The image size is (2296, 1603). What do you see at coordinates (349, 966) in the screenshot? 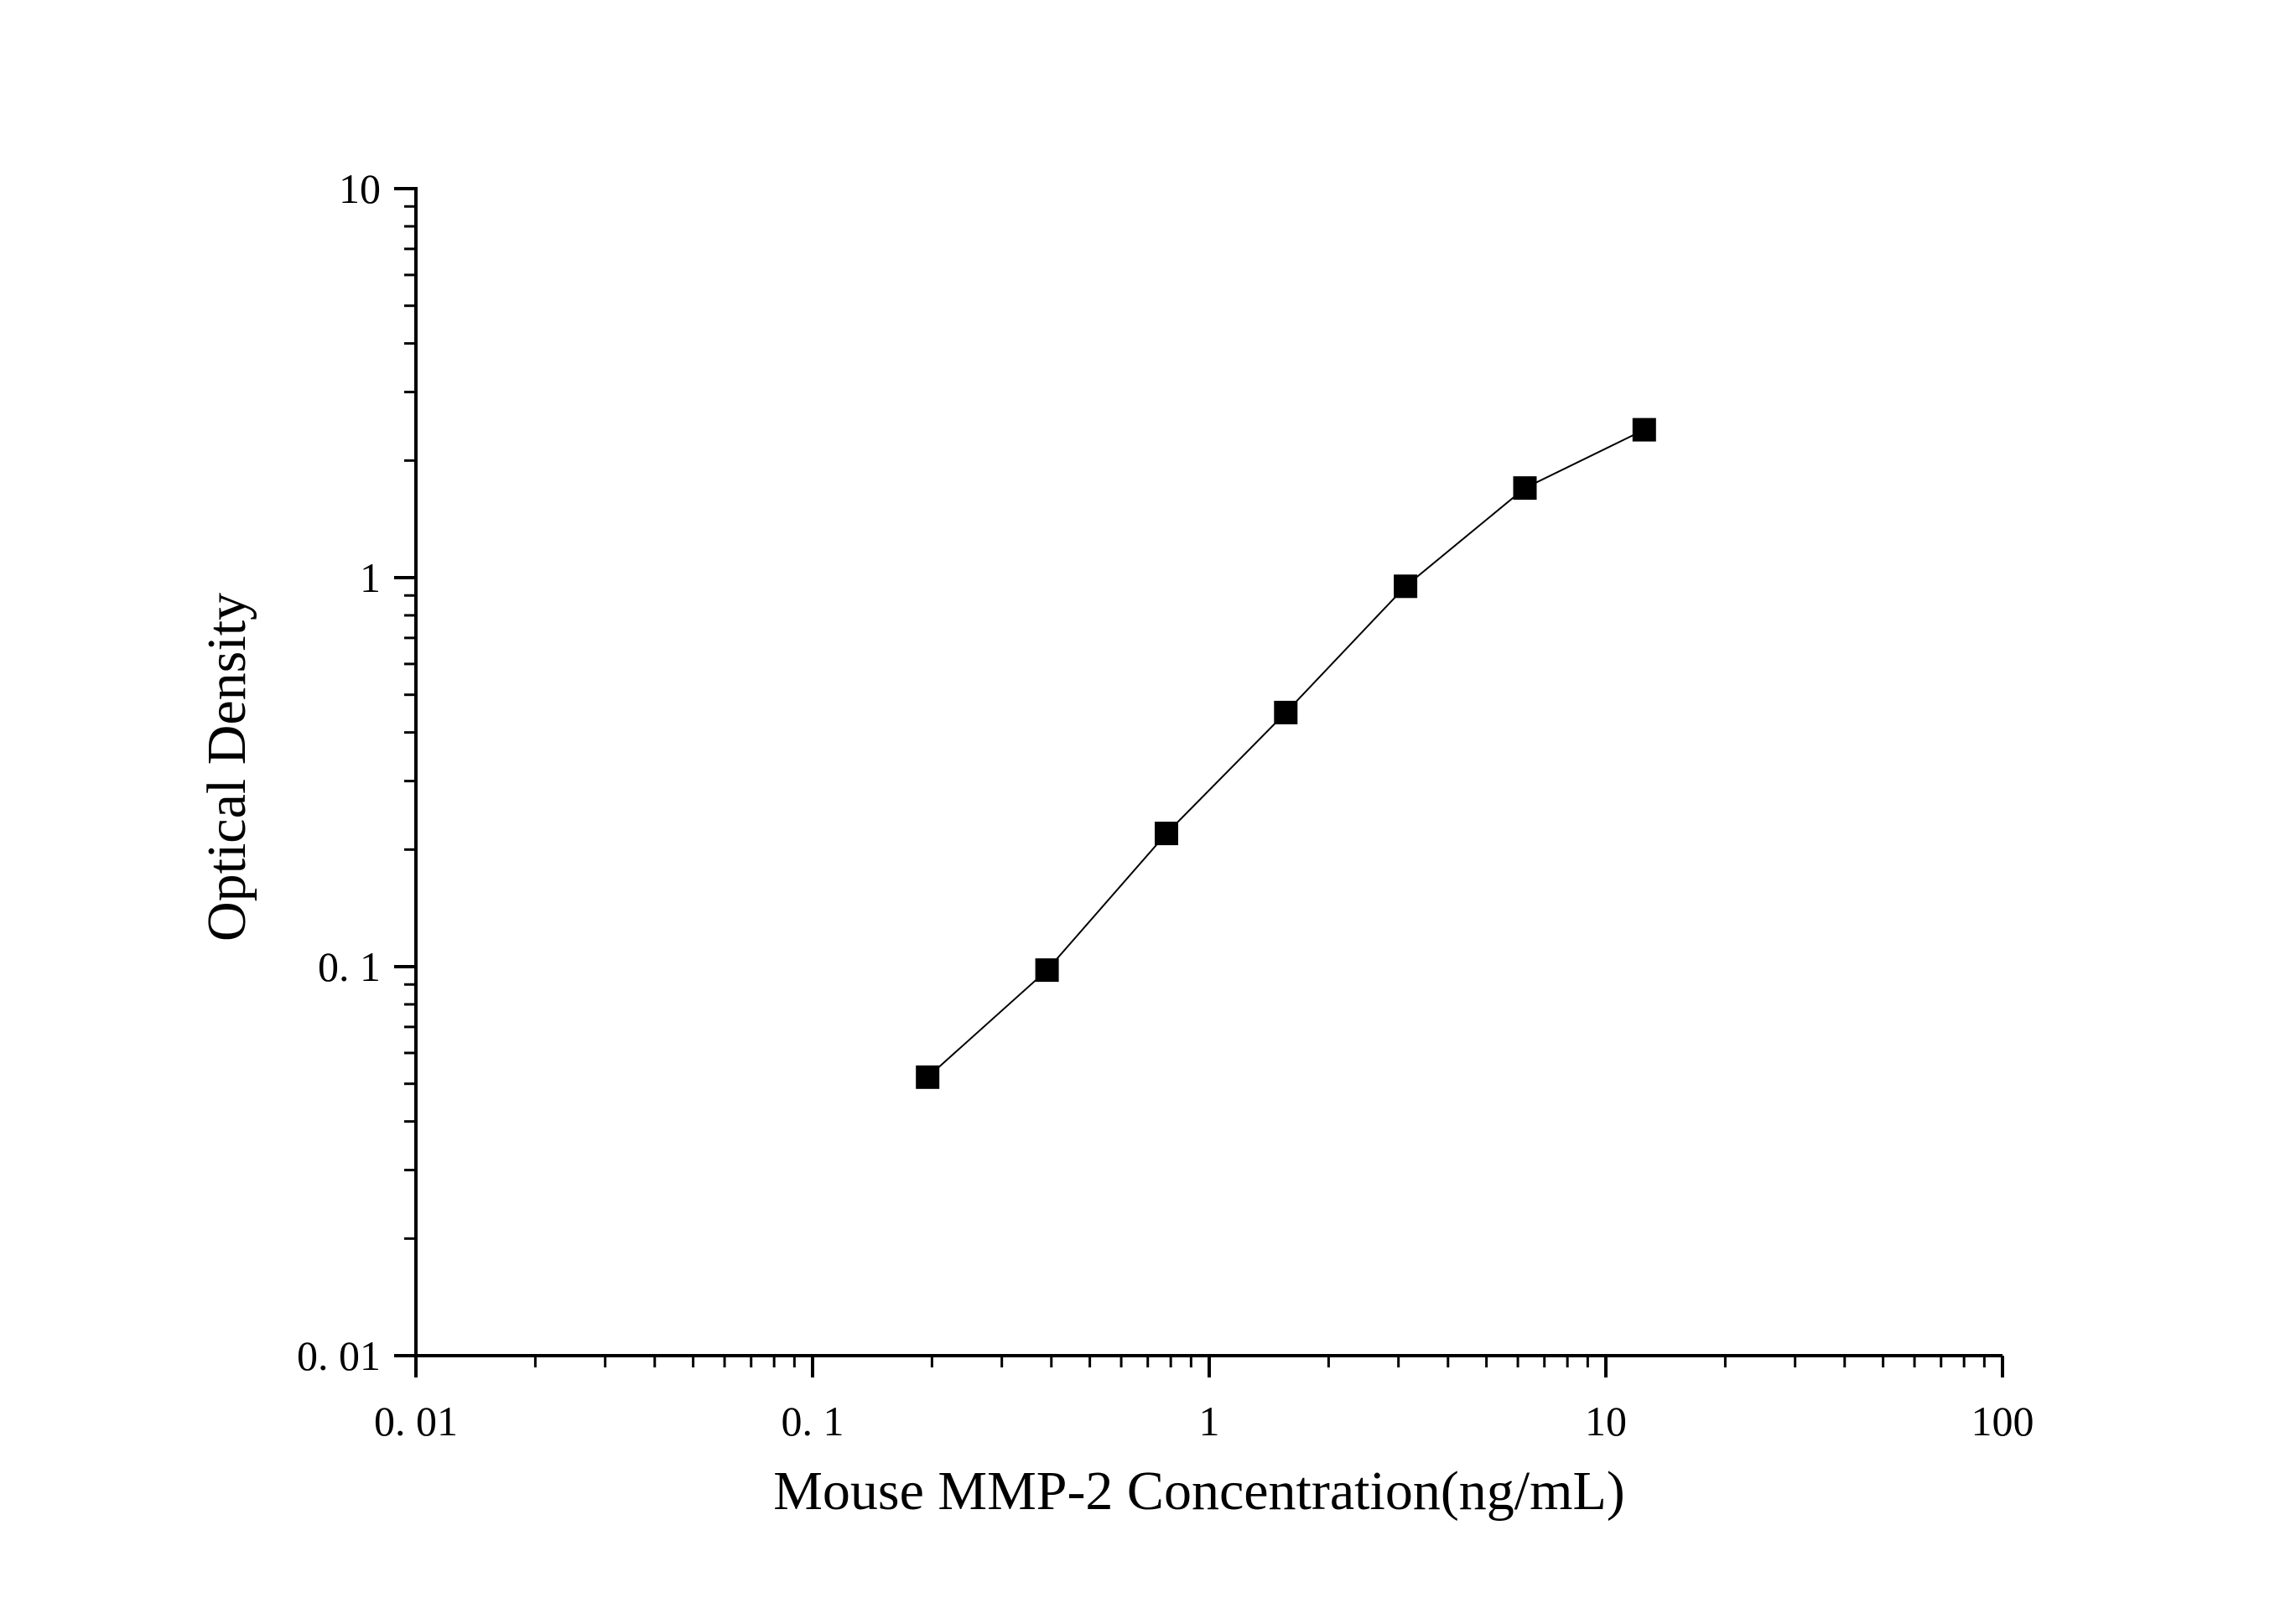
I see `y-tick-label: 0. 1` at bounding box center [349, 966].